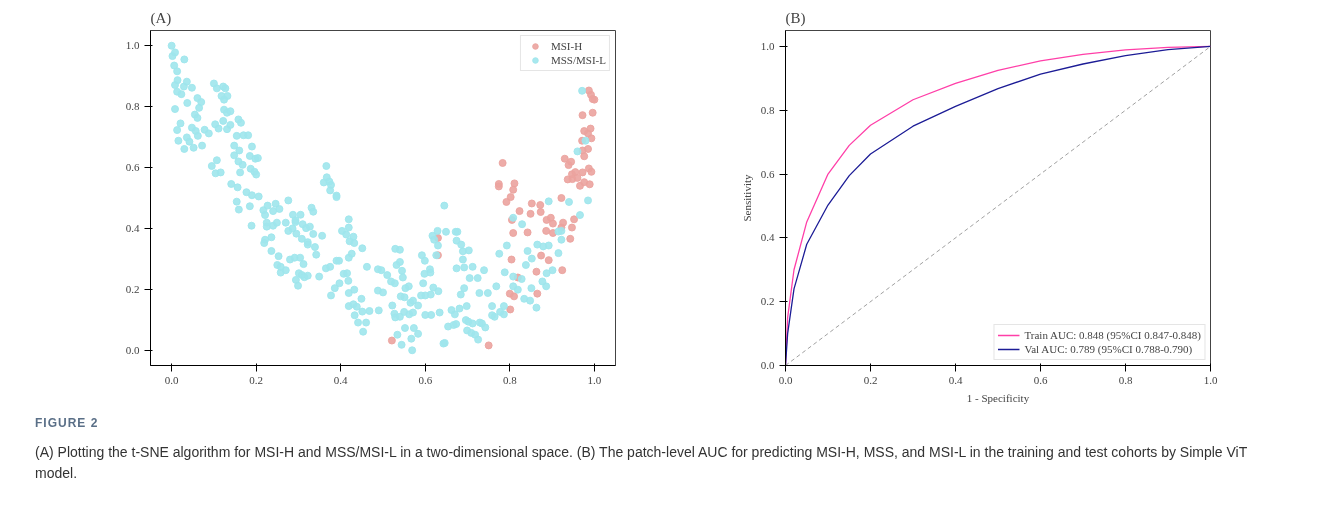 Image resolution: width=1331 pixels, height=531 pixels. Describe the element at coordinates (1108, 349) in the screenshot. I see `legend-label: Val AUC: 0.789 (95%CI 0.788-0.790)` at that location.